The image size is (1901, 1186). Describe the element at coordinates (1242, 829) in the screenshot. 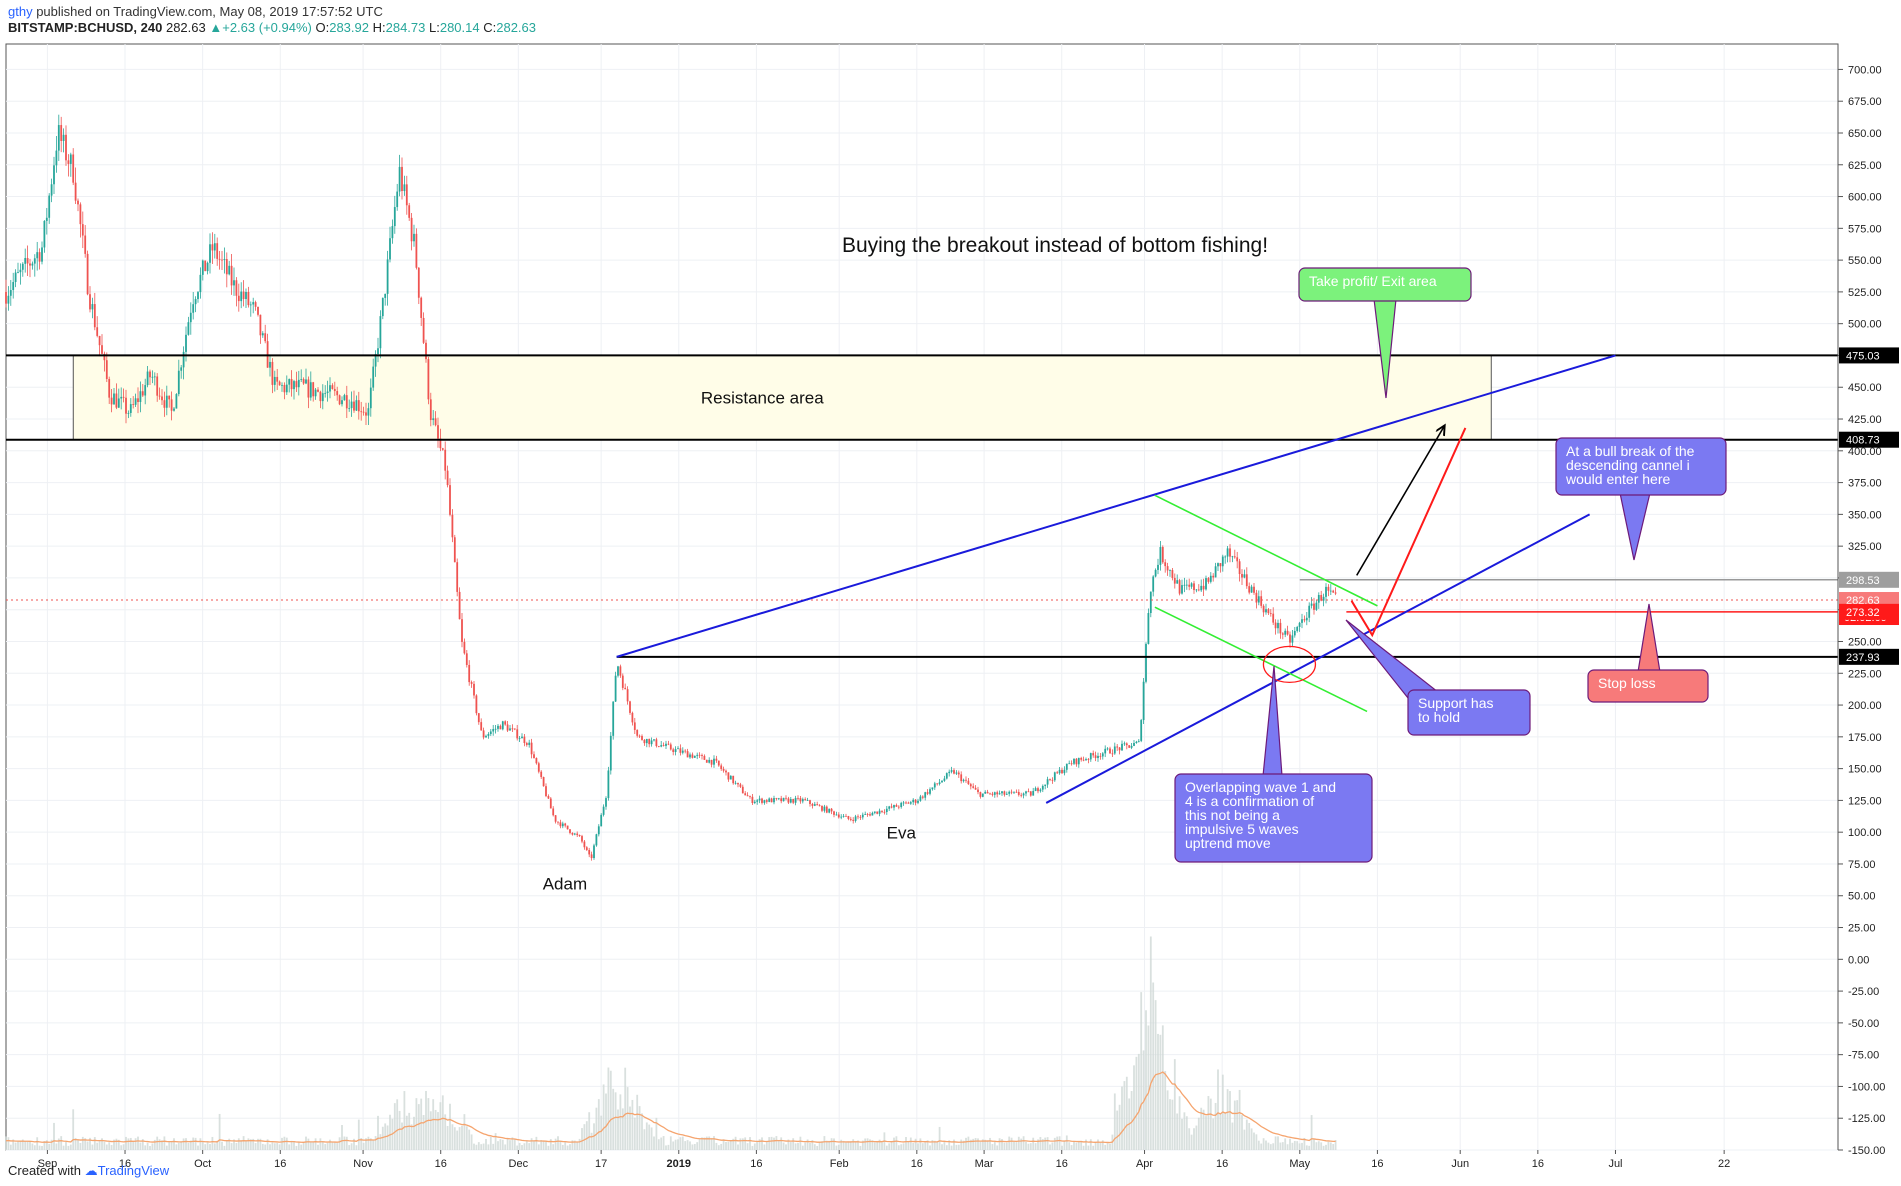

I see `callout-text: impulsive 5 waves` at that location.